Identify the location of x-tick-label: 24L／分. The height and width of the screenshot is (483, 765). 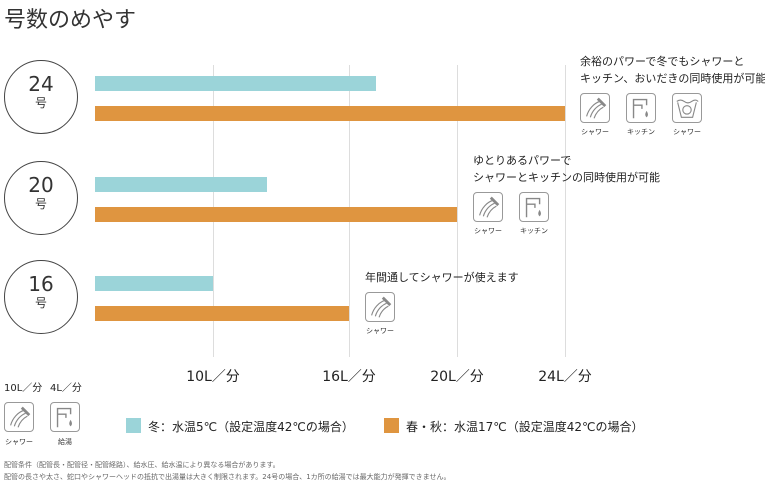
(565, 377).